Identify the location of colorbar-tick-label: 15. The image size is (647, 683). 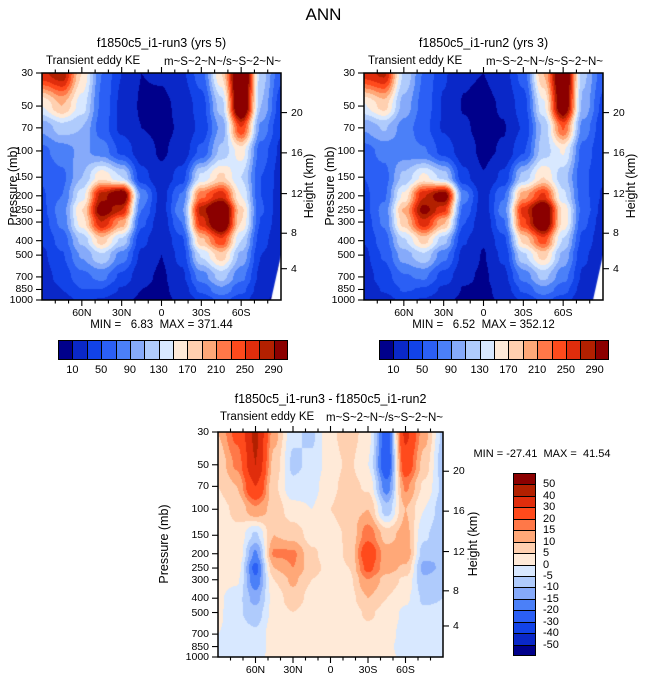
(549, 530).